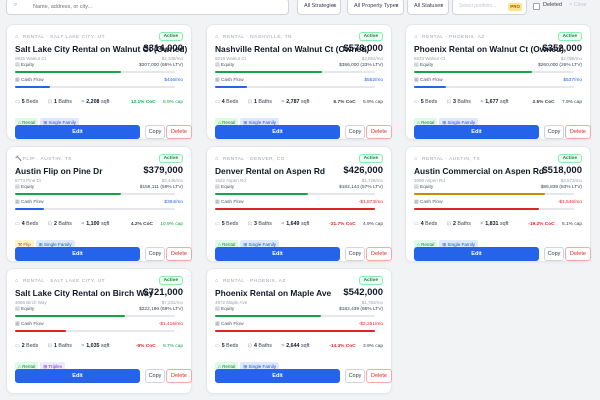 The height and width of the screenshot is (400, 600). Describe the element at coordinates (172, 102) in the screenshot. I see `cap-rate-value: 8.9% cap` at that location.